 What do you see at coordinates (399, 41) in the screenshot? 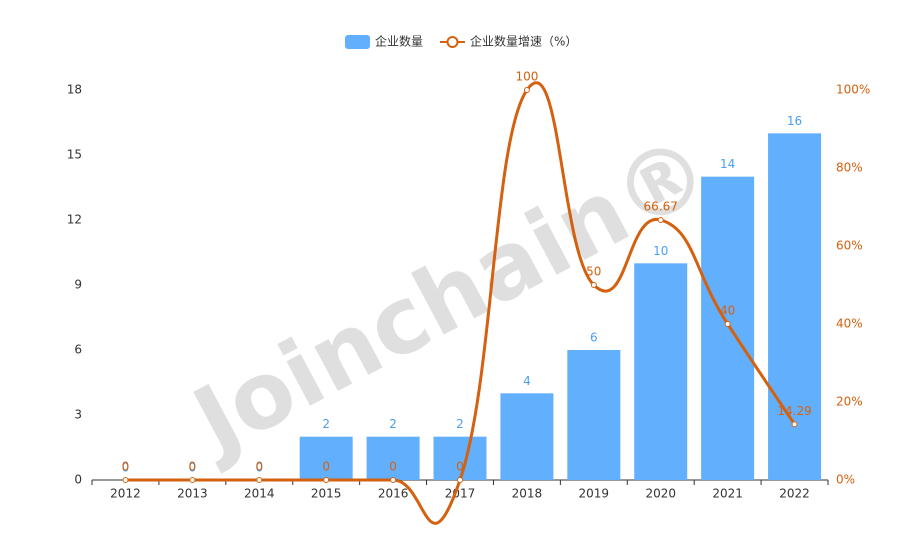
I see `legend-label: 企业数量` at bounding box center [399, 41].